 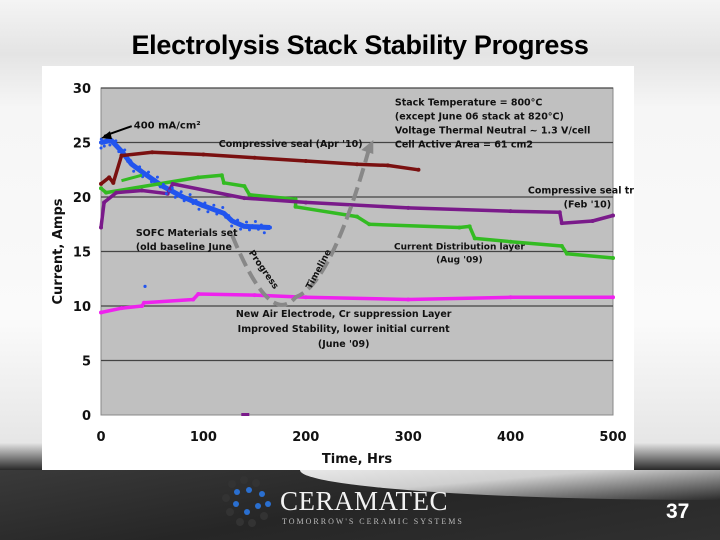 I want to click on page-number: 37, so click(x=678, y=511).